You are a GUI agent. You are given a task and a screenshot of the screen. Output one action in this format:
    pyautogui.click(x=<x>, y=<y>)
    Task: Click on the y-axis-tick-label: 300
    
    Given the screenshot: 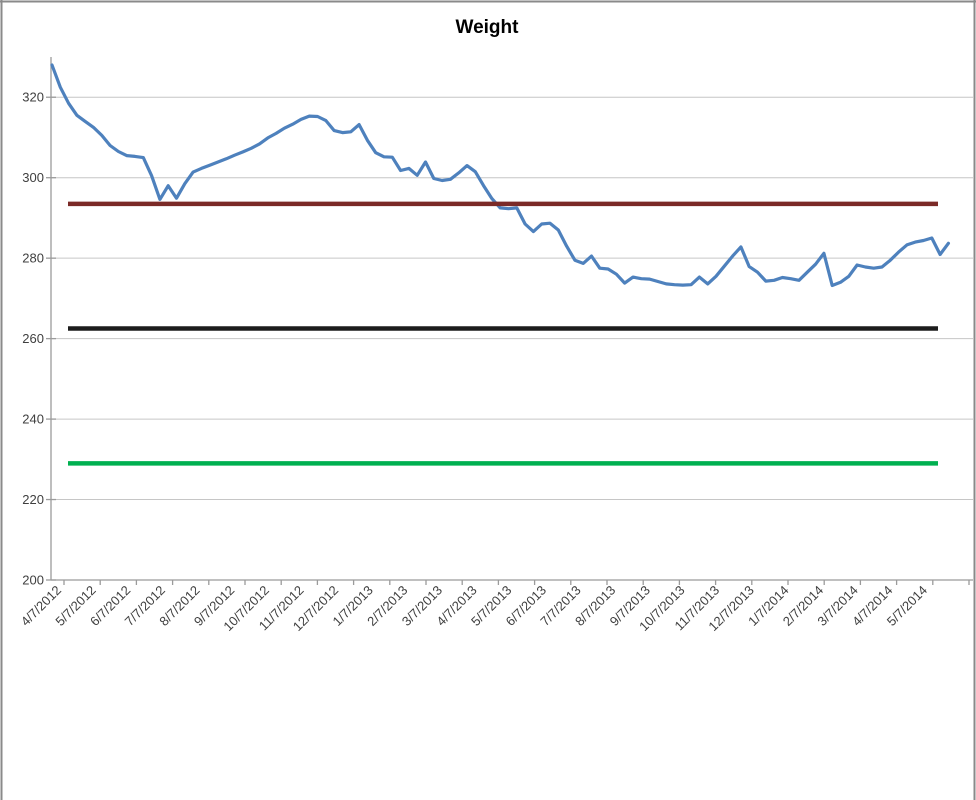 What is the action you would take?
    pyautogui.click(x=33, y=177)
    